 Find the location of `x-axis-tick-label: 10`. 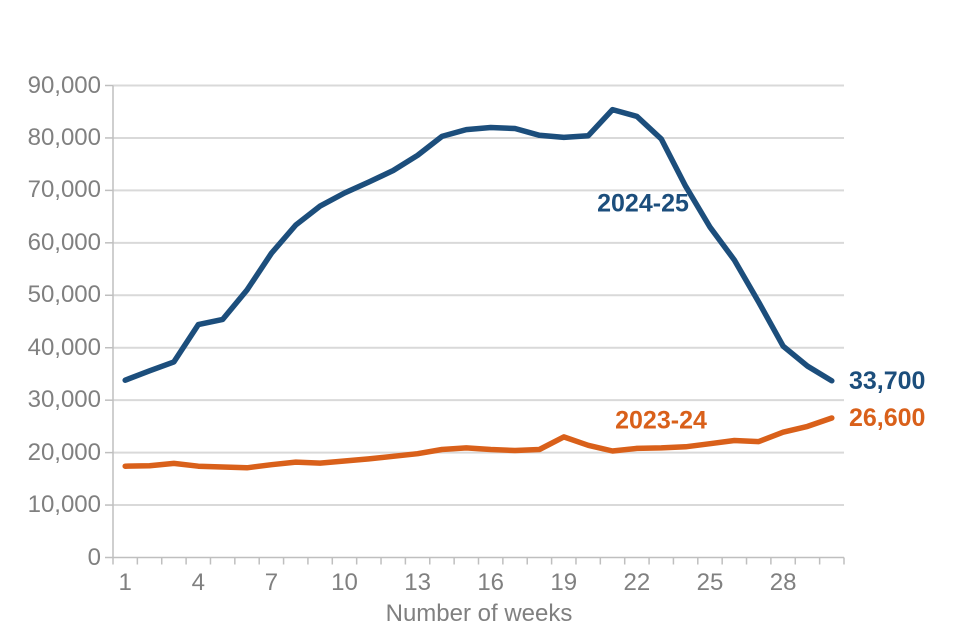

x-axis-tick-label: 10 is located at coordinates (344, 582).